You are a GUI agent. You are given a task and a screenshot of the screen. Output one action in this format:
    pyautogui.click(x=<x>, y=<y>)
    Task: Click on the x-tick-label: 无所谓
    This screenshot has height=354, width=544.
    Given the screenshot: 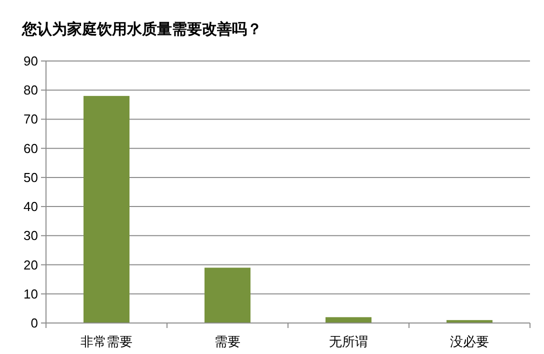 What is the action you would take?
    pyautogui.click(x=348, y=341)
    